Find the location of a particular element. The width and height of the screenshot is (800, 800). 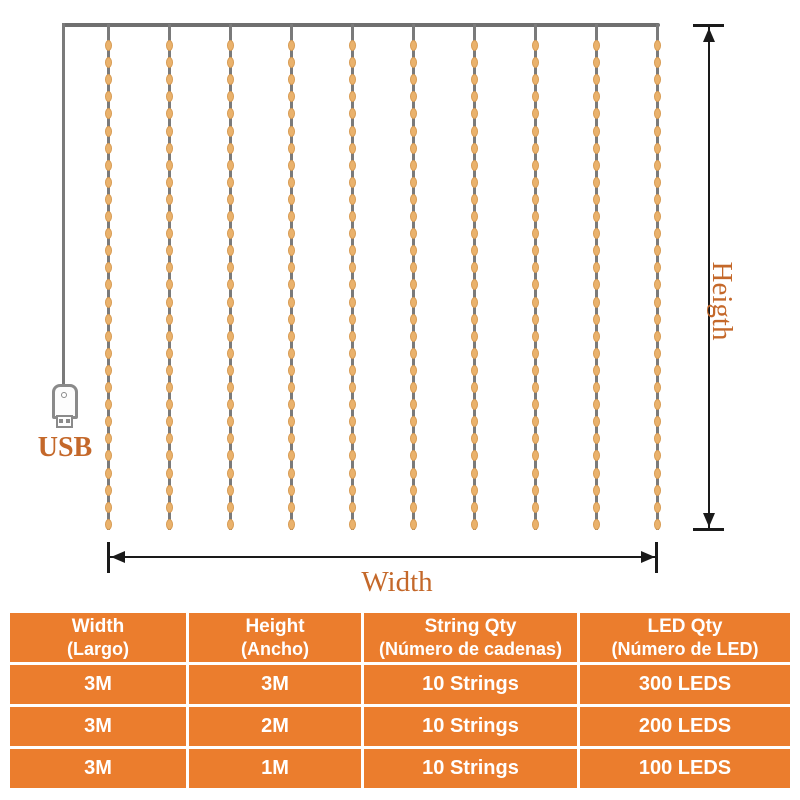

width-label: Width is located at coordinates (397, 582).